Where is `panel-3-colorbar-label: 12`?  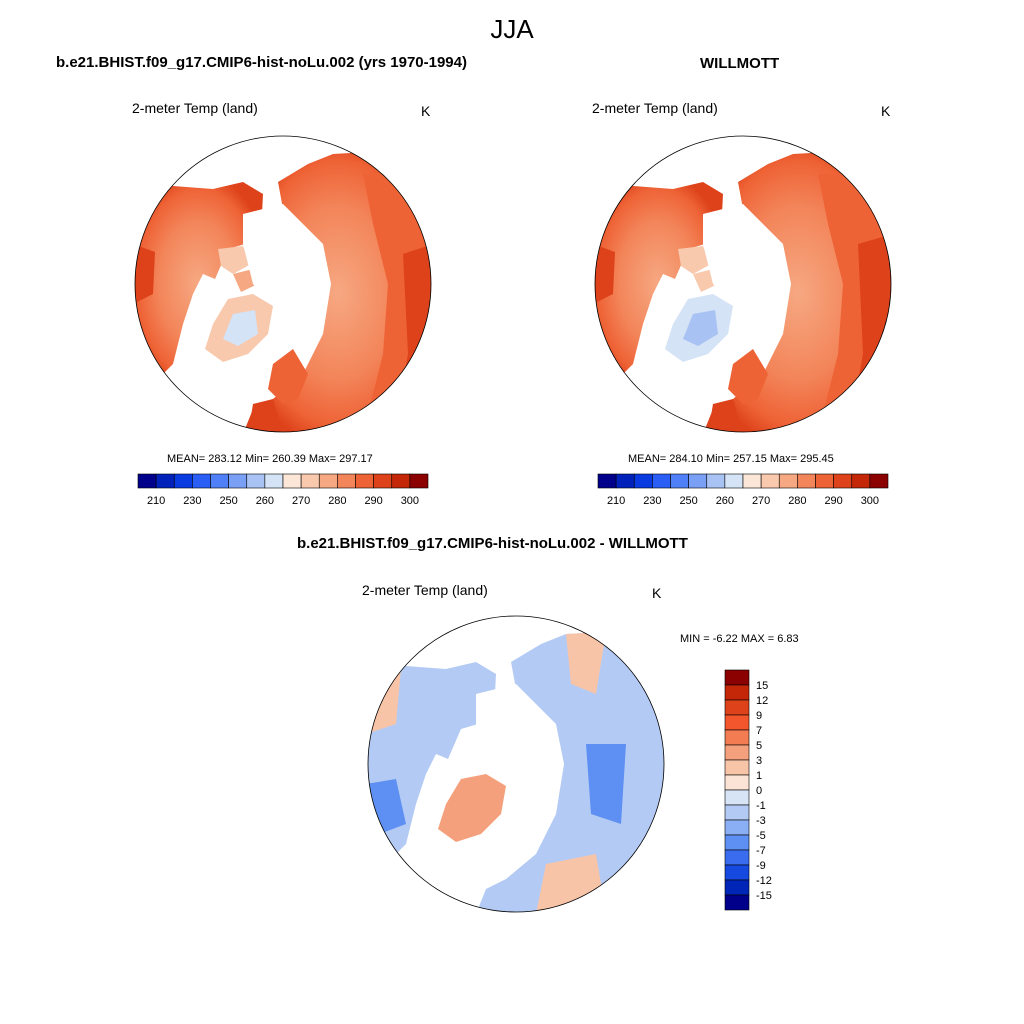 panel-3-colorbar-label: 12 is located at coordinates (762, 701).